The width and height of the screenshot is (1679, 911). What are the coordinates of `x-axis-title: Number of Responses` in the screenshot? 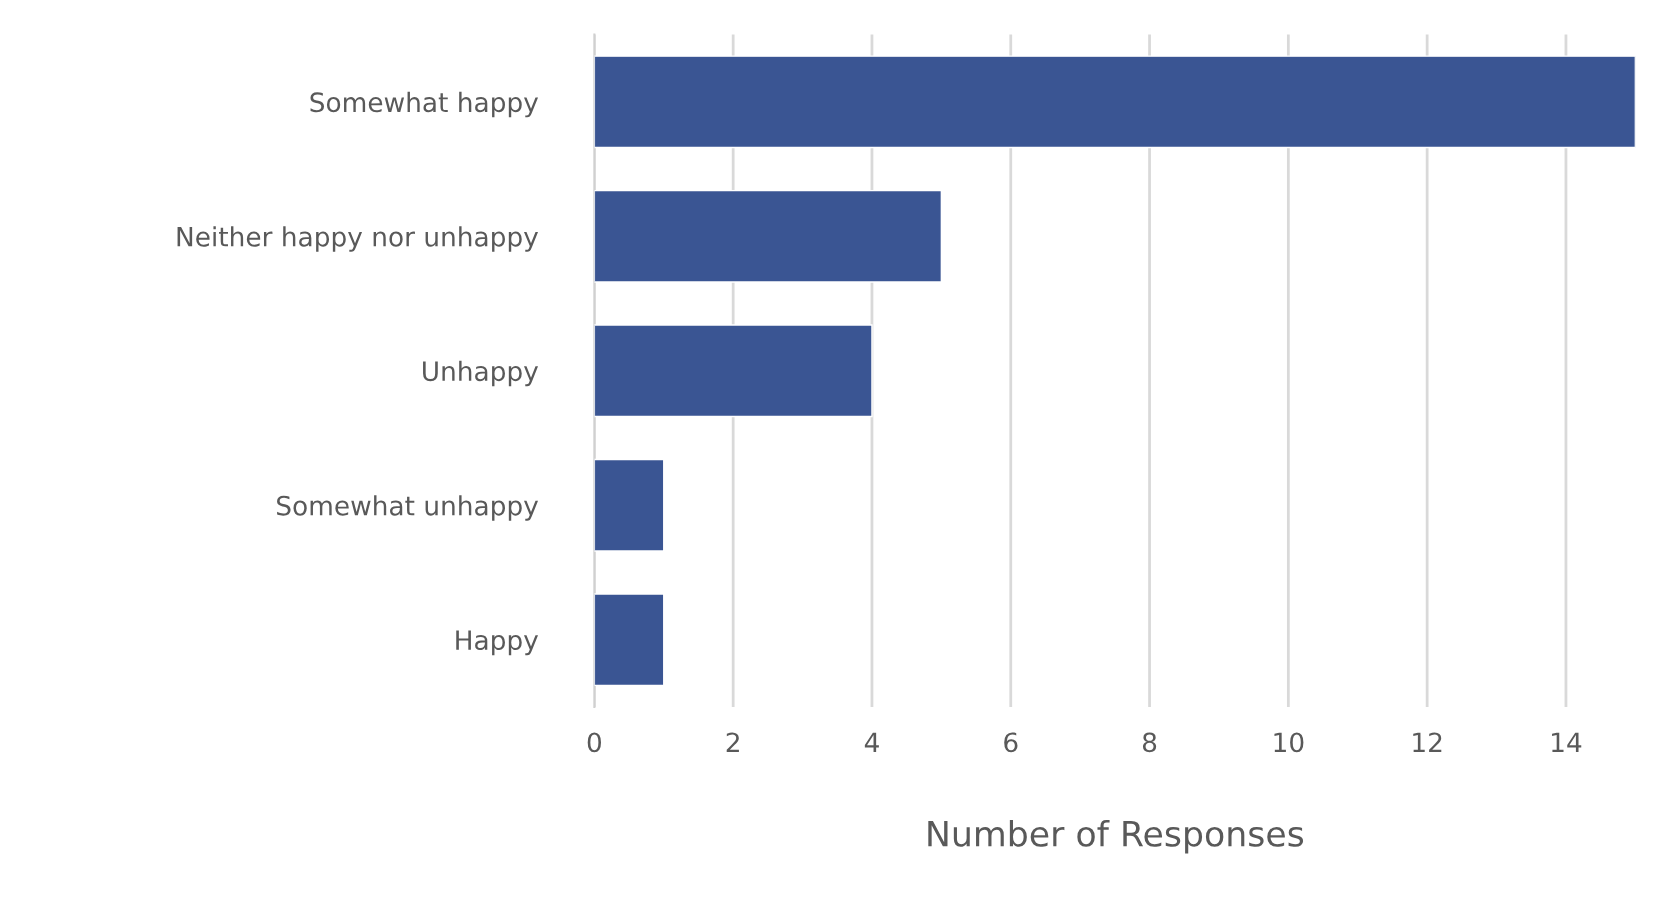 It's located at (1116, 836).